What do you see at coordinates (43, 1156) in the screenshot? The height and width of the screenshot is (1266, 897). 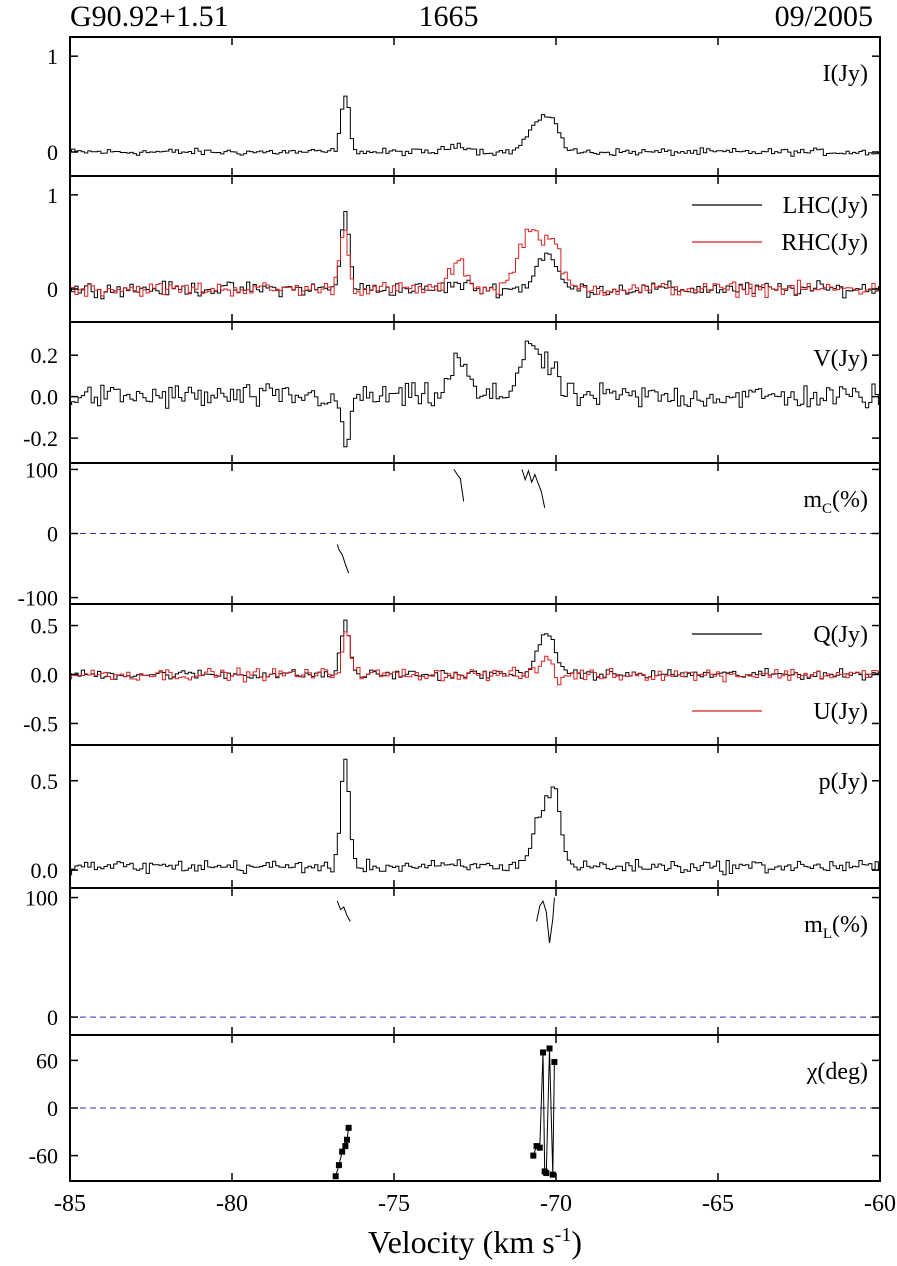 I see `y-tick-label: -60` at bounding box center [43, 1156].